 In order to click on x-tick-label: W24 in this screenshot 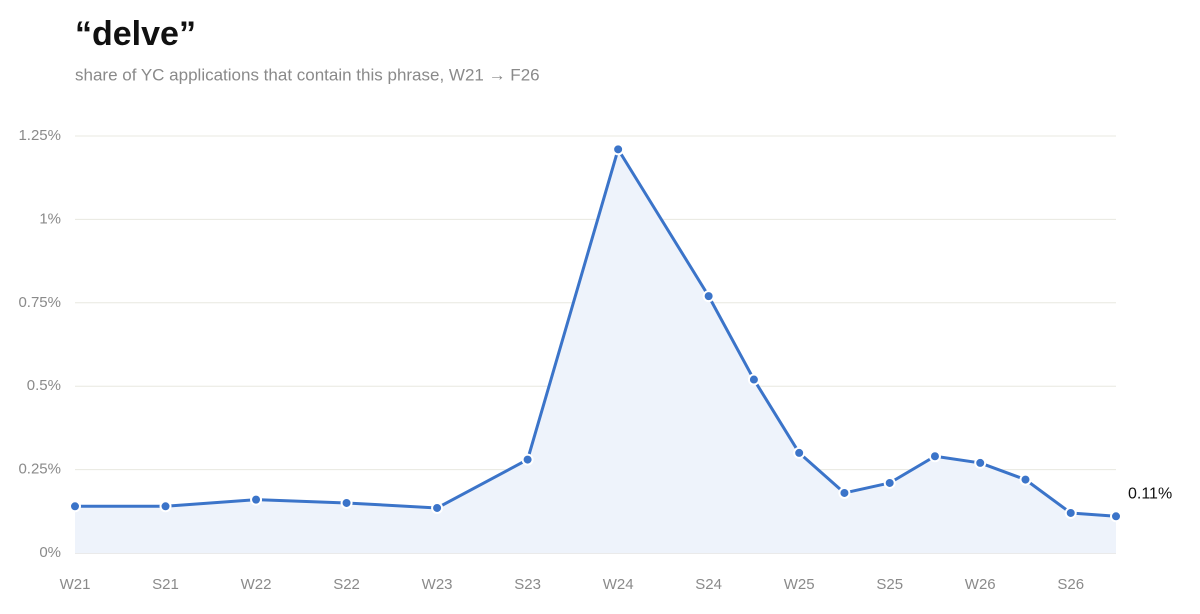, I will do `click(618, 584)`.